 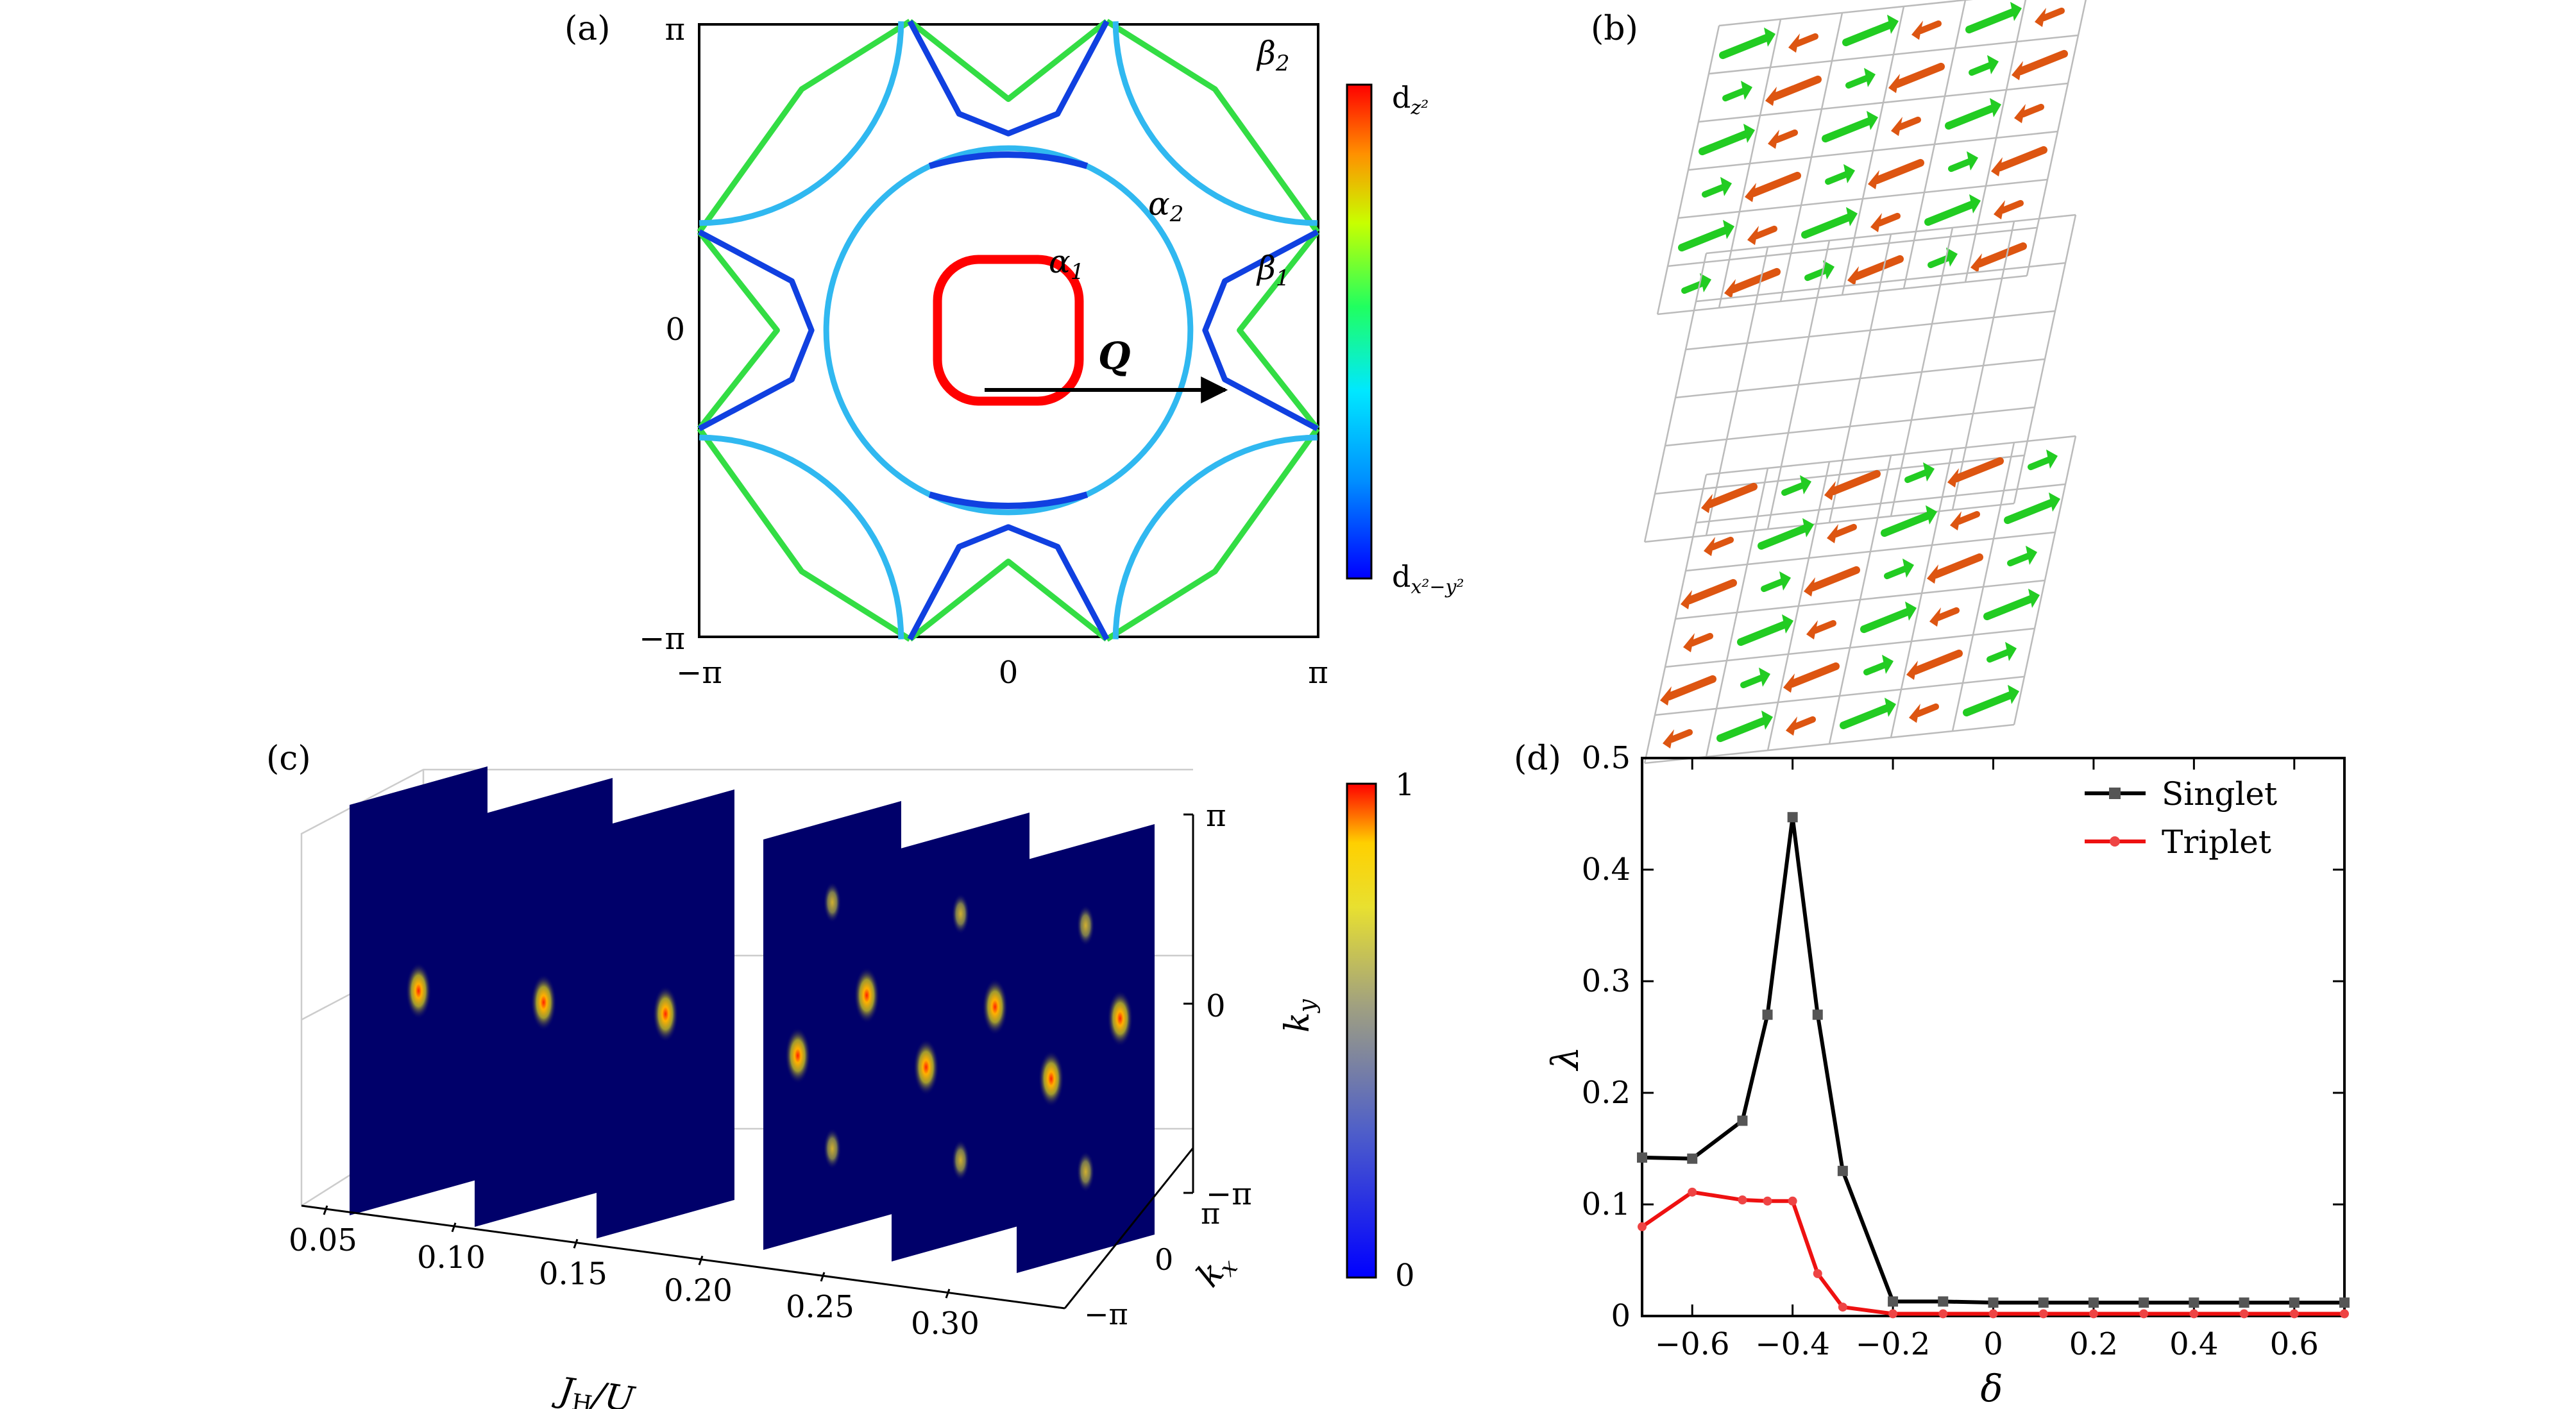 What do you see at coordinates (1008, 160) in the screenshot?
I see `alpha2-accent` at bounding box center [1008, 160].